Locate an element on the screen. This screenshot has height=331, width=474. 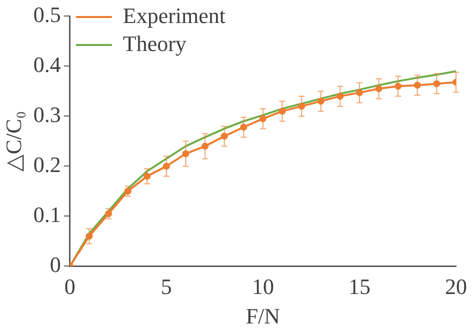
y-axis-title: △C/C₀ is located at coordinates (13, 141).